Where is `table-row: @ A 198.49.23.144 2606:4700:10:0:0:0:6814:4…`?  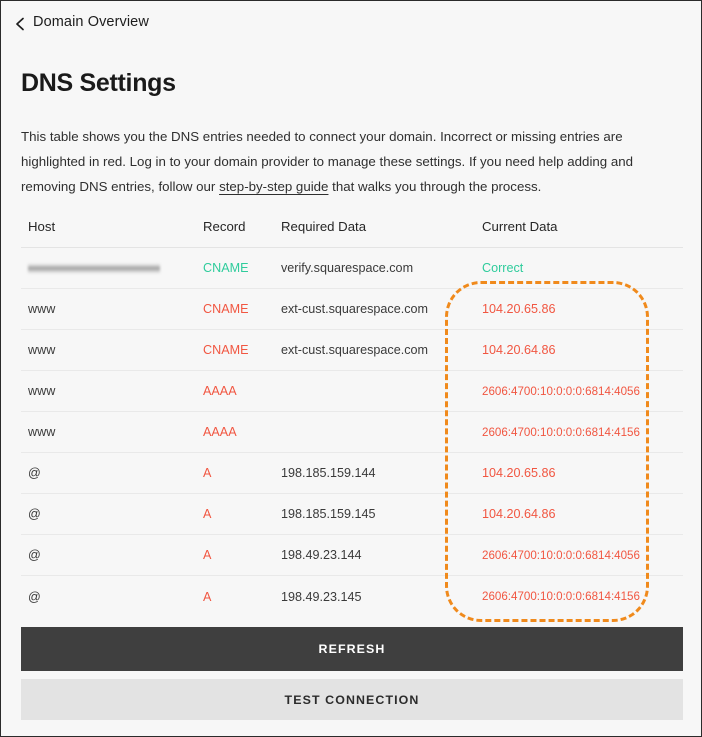
table-row: @ A 198.49.23.144 2606:4700:10:0:0:0:6814:4… is located at coordinates (352, 555).